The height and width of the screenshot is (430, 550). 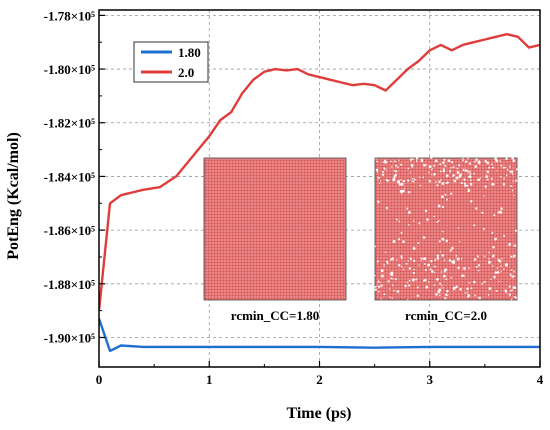 I want to click on y-axis-title: PotEng (Kcal/mol), so click(x=13, y=196).